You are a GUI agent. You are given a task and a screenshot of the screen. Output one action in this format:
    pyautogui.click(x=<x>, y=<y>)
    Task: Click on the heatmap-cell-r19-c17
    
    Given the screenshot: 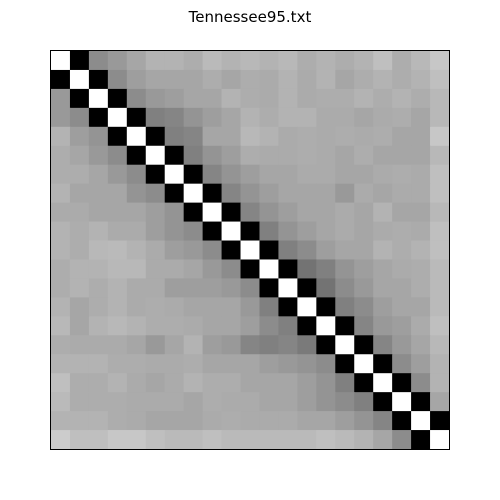 What is the action you would take?
    pyautogui.click(x=383, y=421)
    